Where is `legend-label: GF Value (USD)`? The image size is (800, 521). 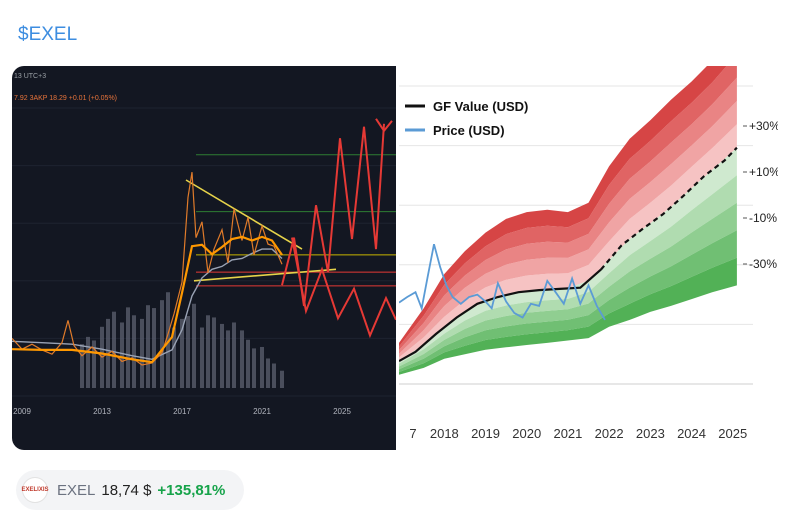 legend-label: GF Value (USD) is located at coordinates (480, 106).